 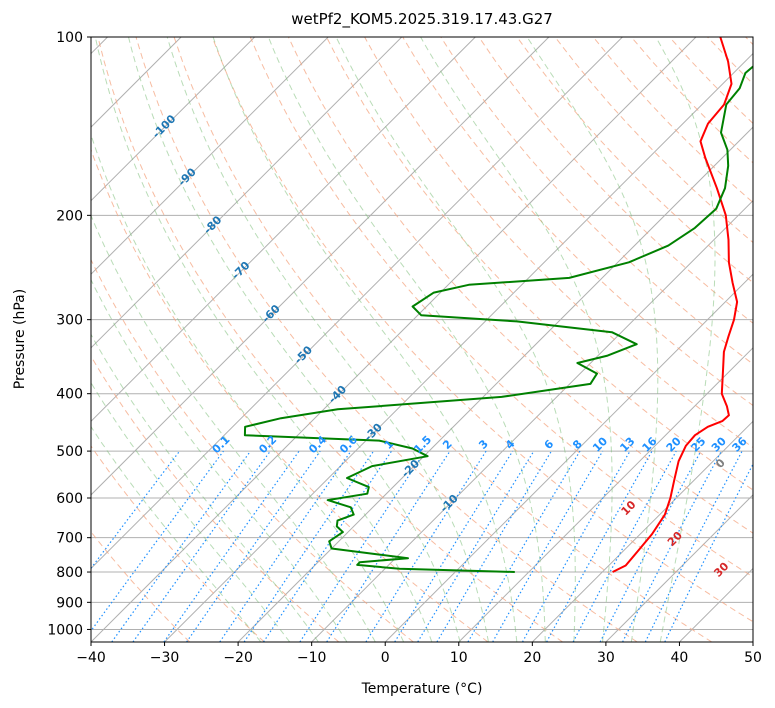 What do you see at coordinates (69, 216) in the screenshot?
I see `y-tick-label: 200` at bounding box center [69, 216].